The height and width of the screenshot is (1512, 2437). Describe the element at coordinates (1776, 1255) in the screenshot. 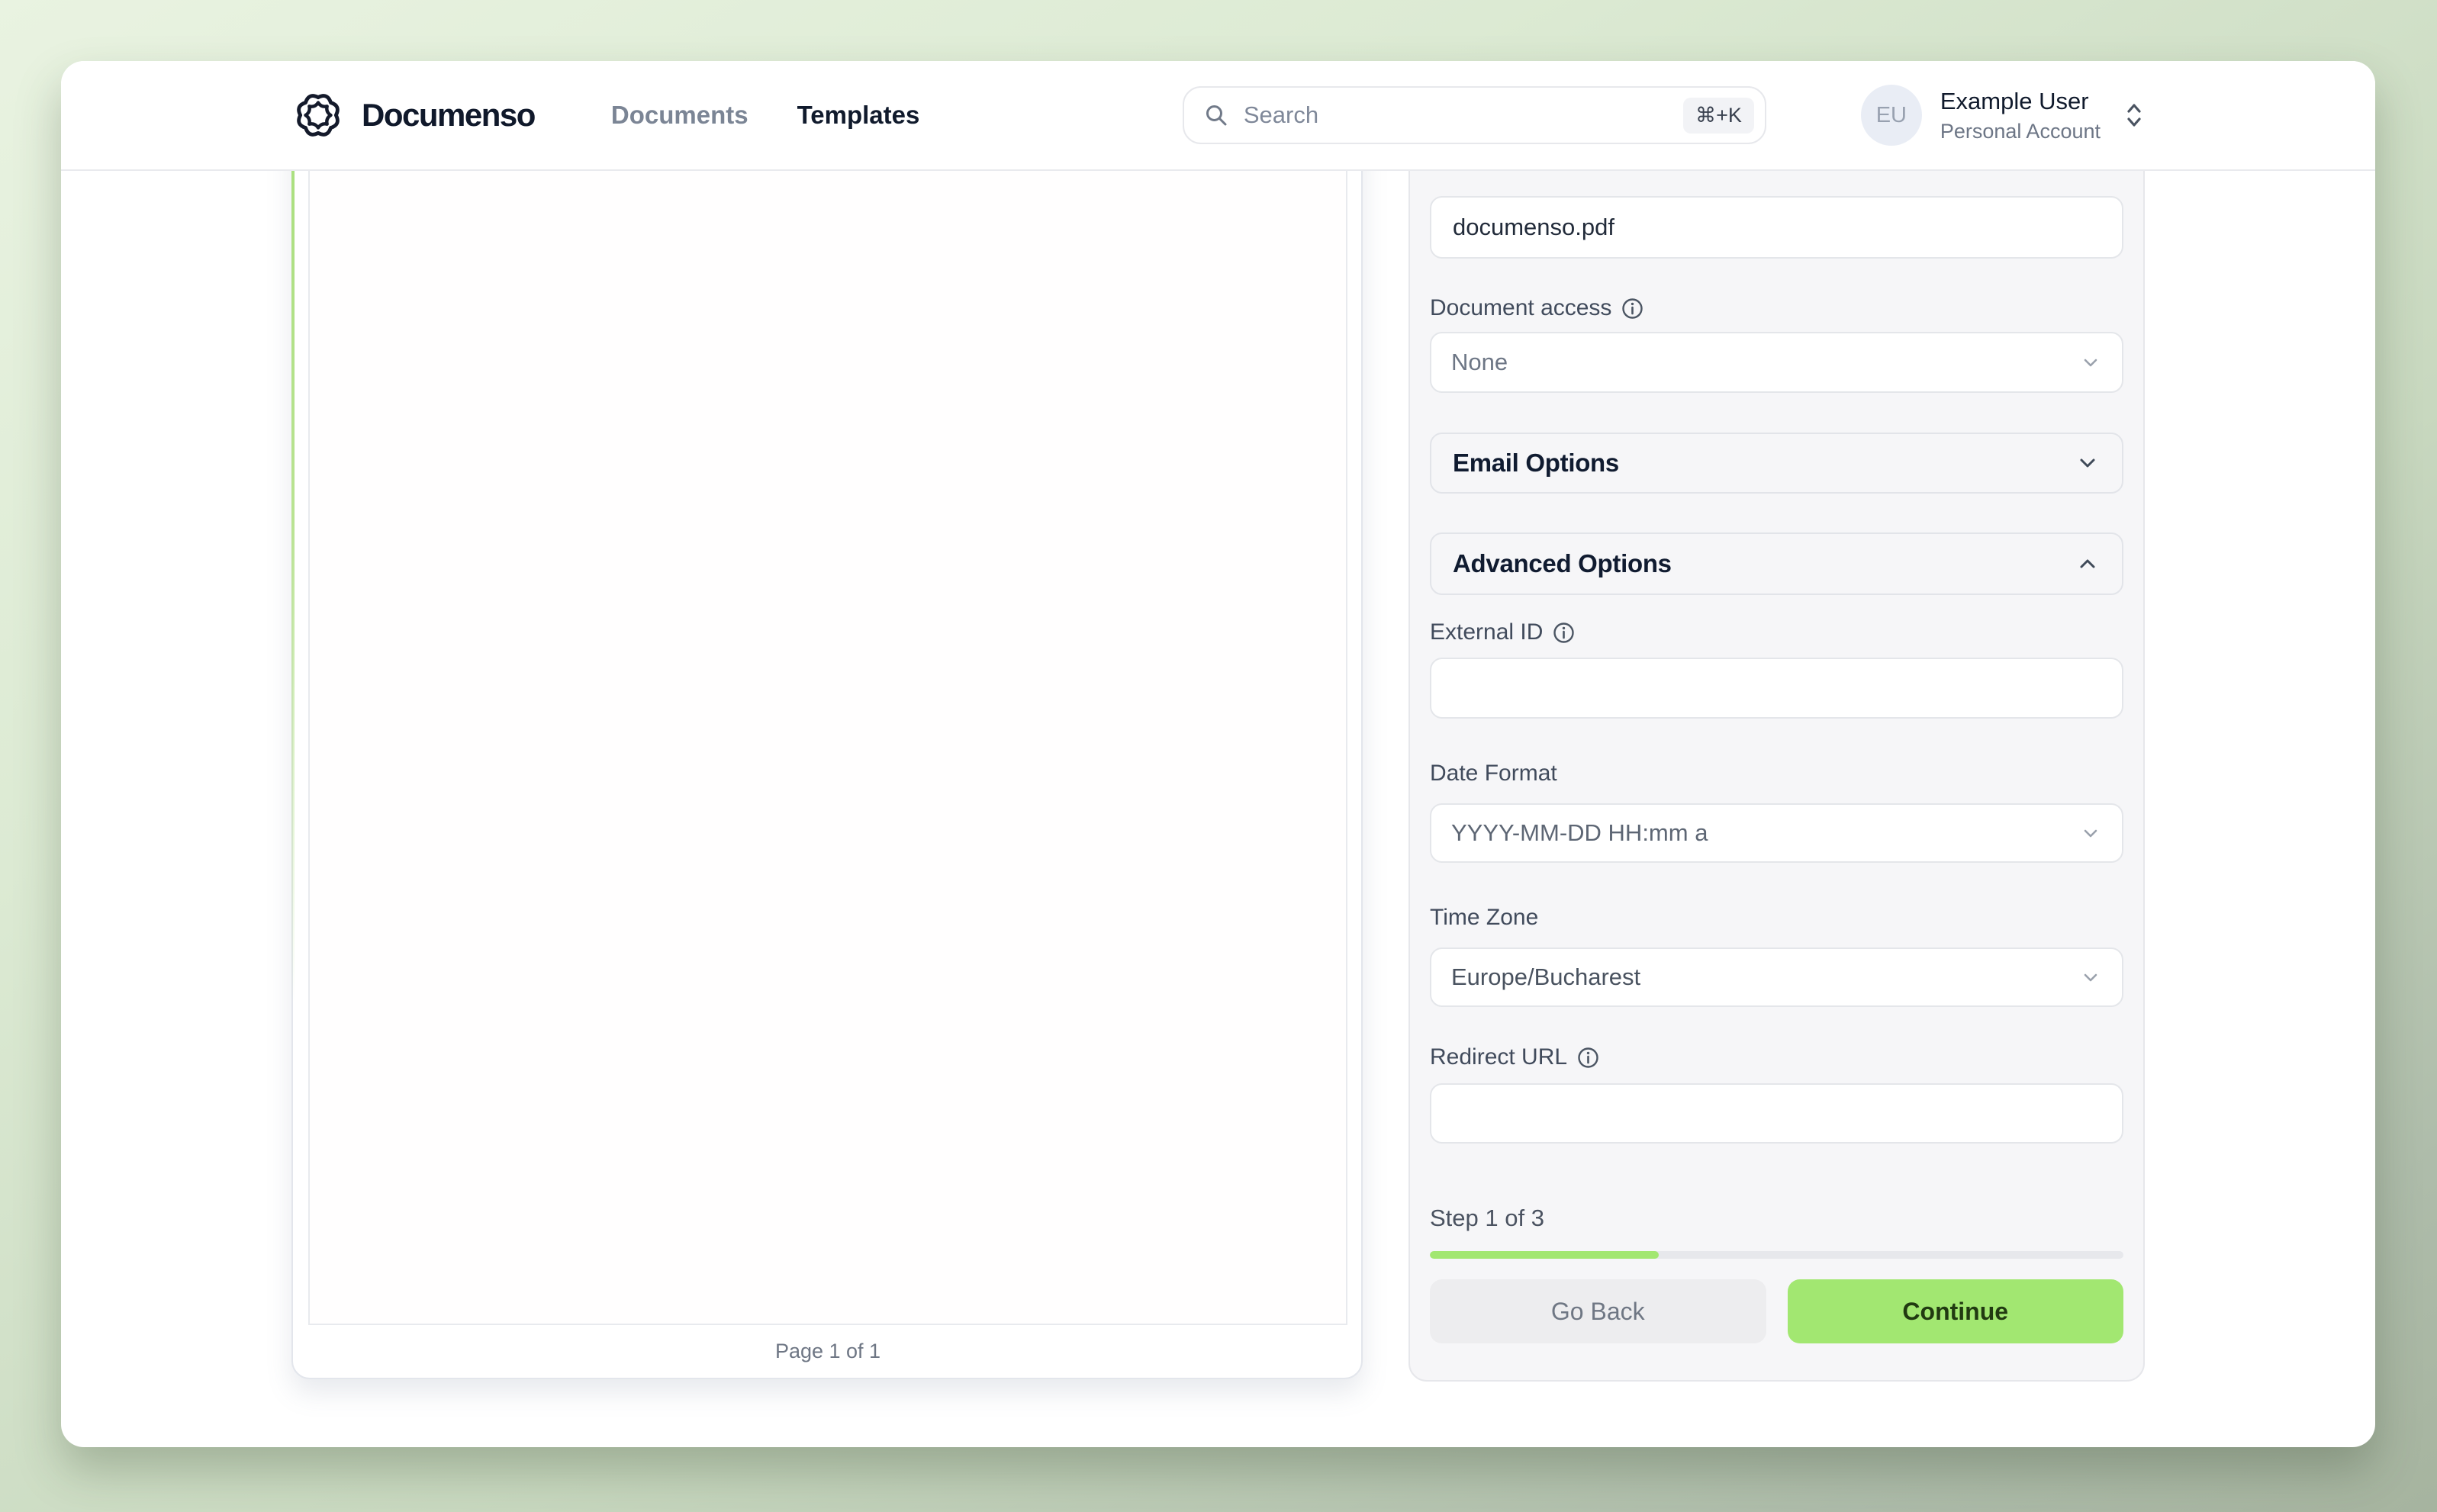

I see `step-progress-bar` at that location.